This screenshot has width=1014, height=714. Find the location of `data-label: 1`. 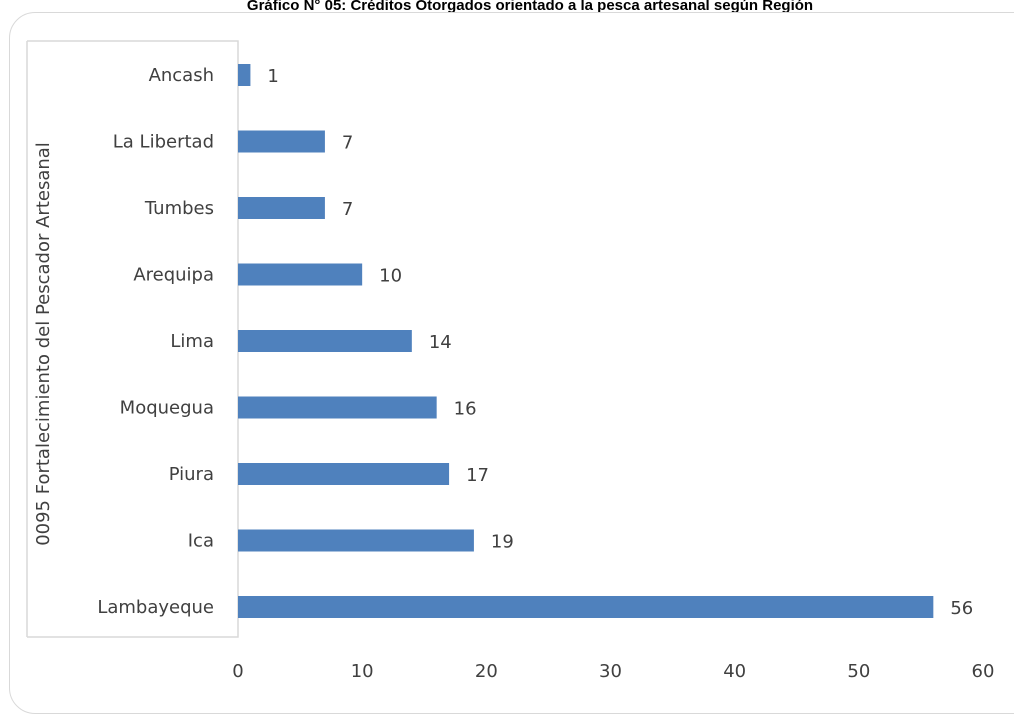

data-label: 1 is located at coordinates (272, 76).